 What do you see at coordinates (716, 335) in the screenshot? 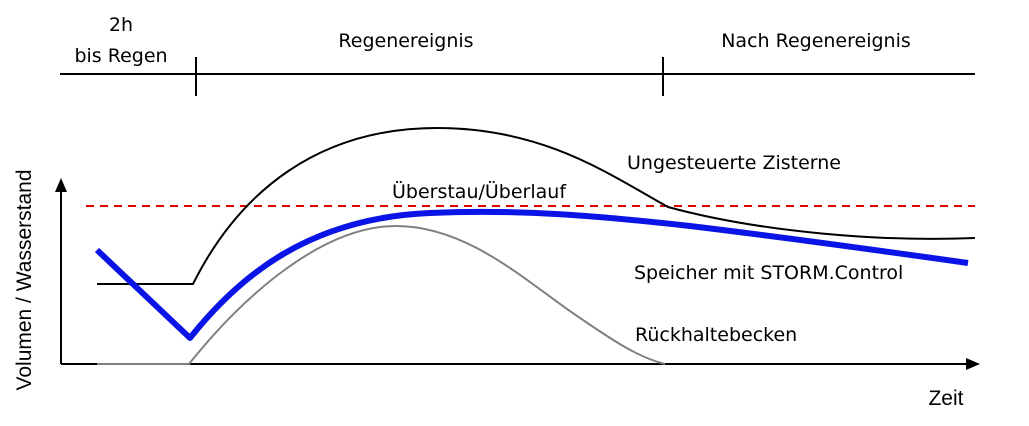
I see `retention-basin-label: Rückhaltebecken` at bounding box center [716, 335].